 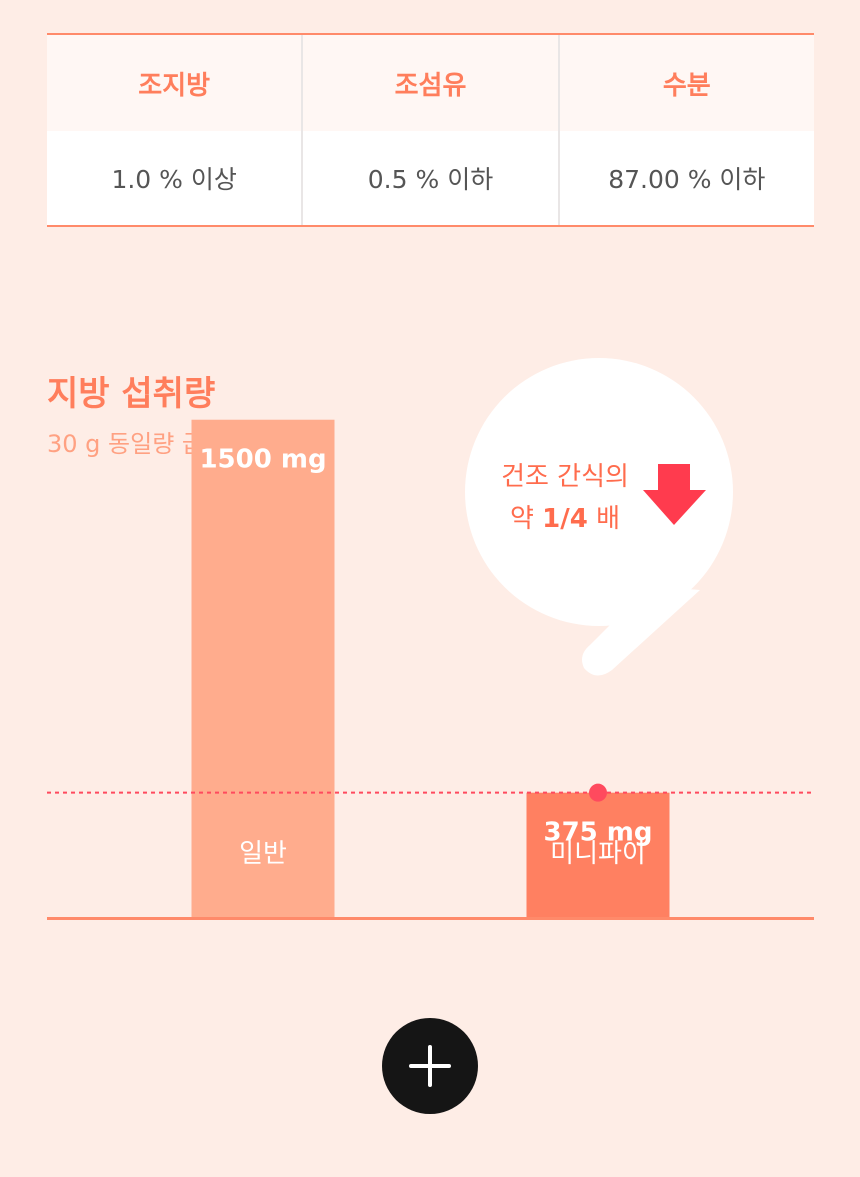 I want to click on nutrition-value: 87.00 % 이하, so click(x=686, y=178).